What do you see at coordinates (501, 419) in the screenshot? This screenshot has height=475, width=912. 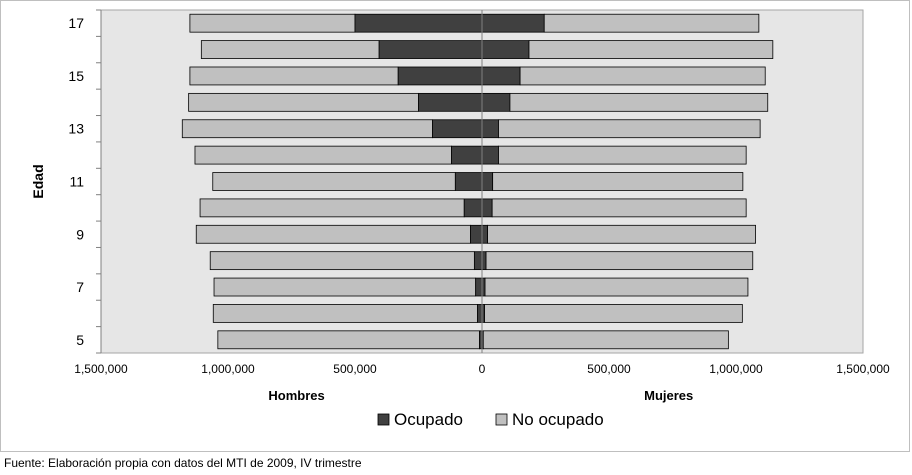 I see `legend-swatch-no-ocupado` at bounding box center [501, 419].